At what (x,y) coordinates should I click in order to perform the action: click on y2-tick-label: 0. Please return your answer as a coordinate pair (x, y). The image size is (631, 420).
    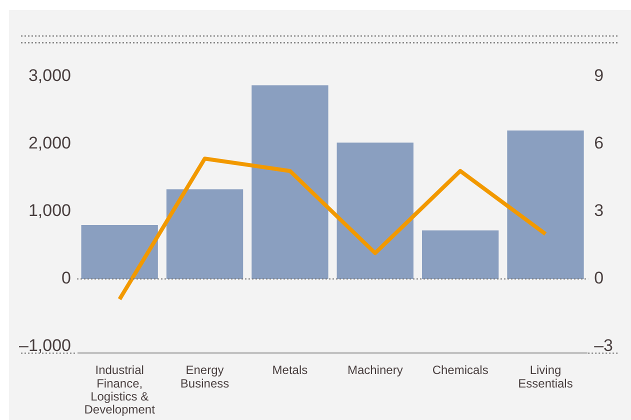
    Looking at the image, I should click on (599, 278).